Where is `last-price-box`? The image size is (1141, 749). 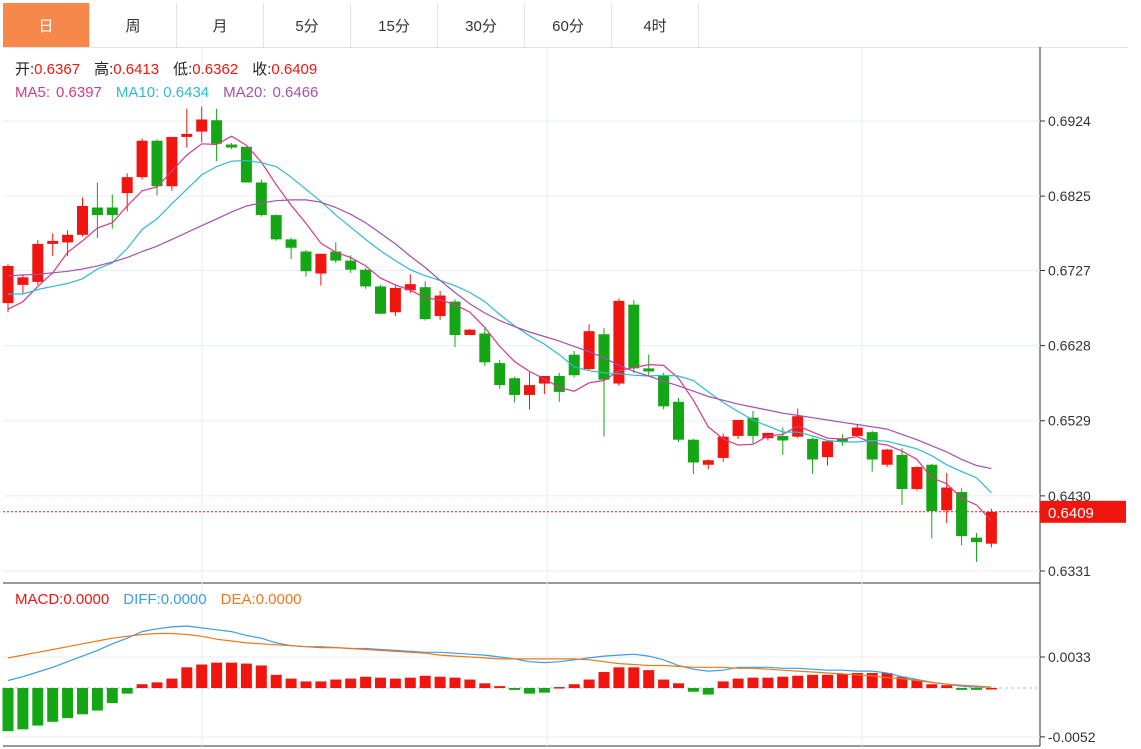 last-price-box is located at coordinates (1083, 511).